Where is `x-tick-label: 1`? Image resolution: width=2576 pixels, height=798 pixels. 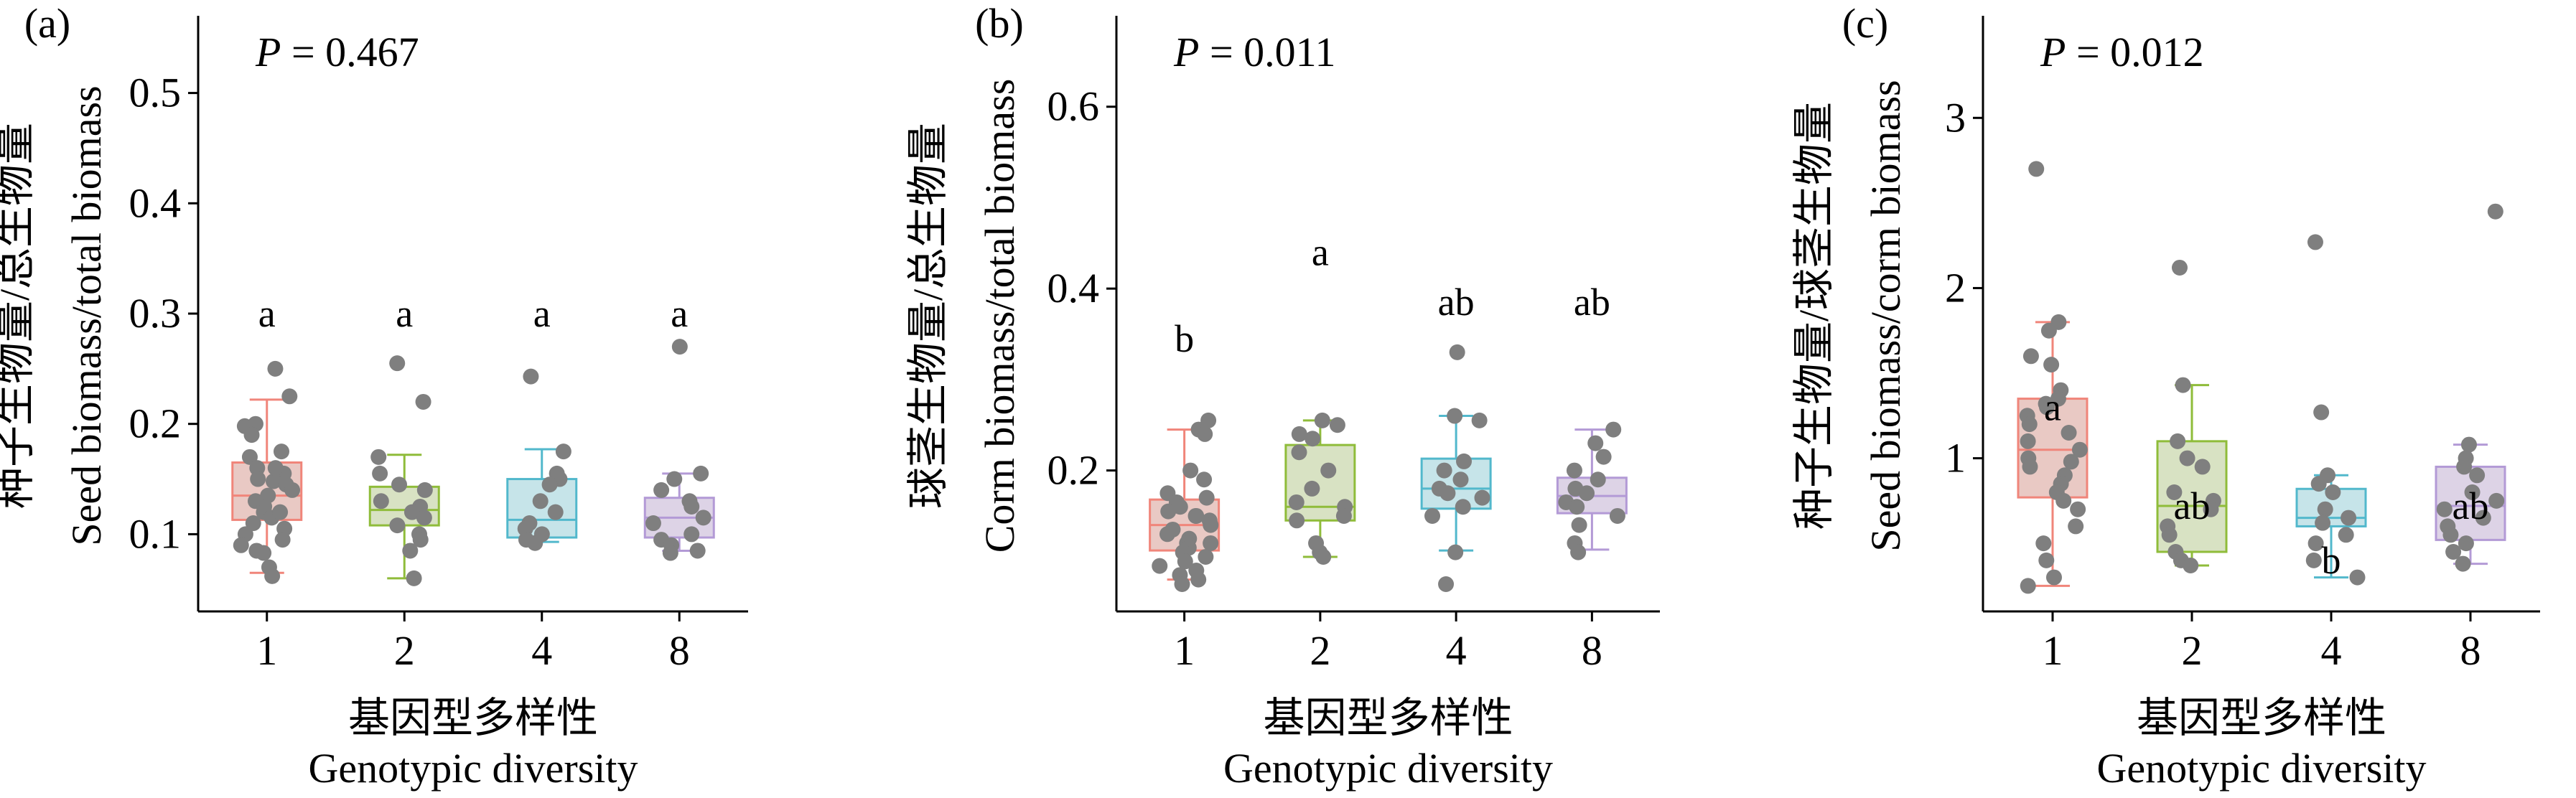 x-tick-label: 1 is located at coordinates (1184, 650).